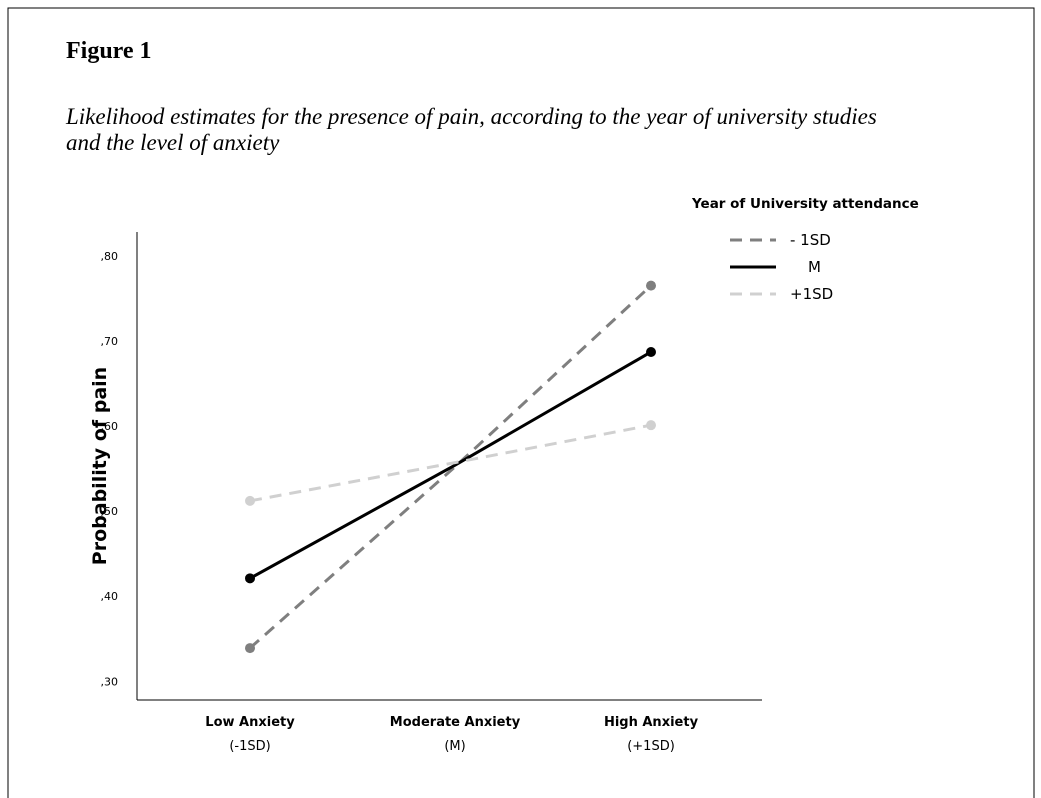  I want to click on y-tick-label: ,80, so click(110, 256).